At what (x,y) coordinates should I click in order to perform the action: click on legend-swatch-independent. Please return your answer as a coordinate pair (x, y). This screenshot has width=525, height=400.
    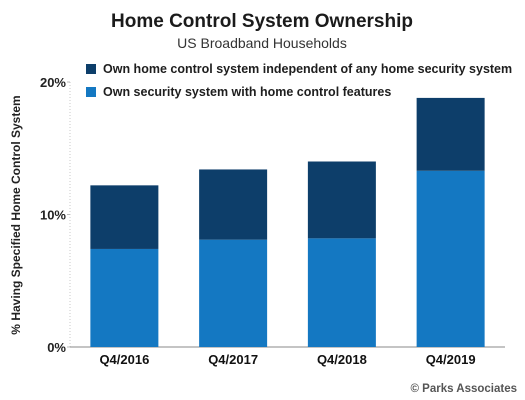
    Looking at the image, I should click on (91, 69).